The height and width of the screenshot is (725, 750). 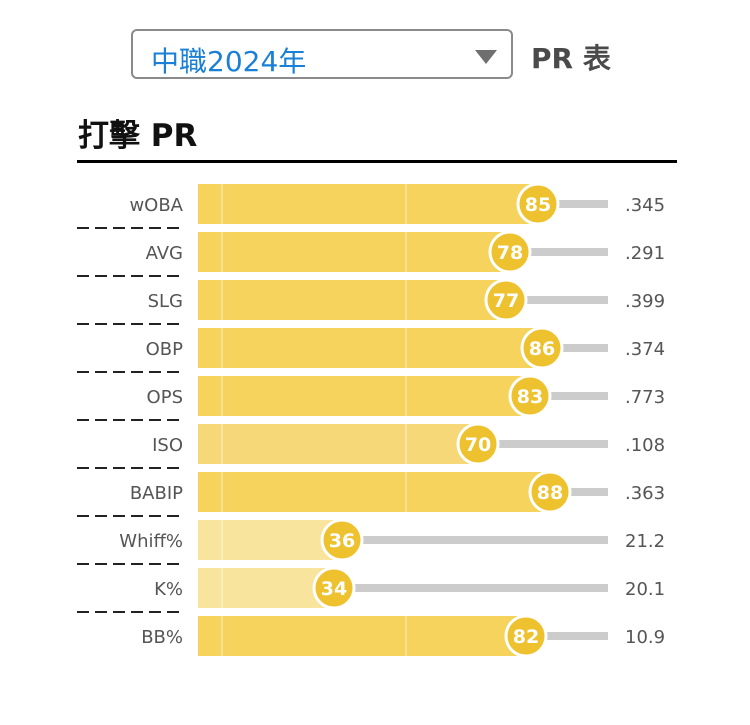 What do you see at coordinates (645, 637) in the screenshot?
I see `stat-value-label: 10.9` at bounding box center [645, 637].